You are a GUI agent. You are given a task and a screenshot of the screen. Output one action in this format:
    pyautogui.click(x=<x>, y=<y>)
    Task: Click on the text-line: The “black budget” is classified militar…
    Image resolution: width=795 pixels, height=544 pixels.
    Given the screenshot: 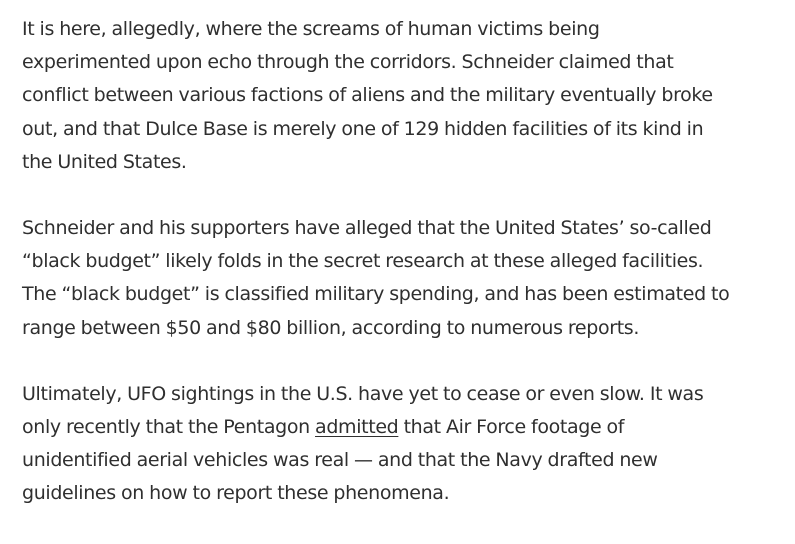 What is the action you would take?
    pyautogui.click(x=376, y=294)
    